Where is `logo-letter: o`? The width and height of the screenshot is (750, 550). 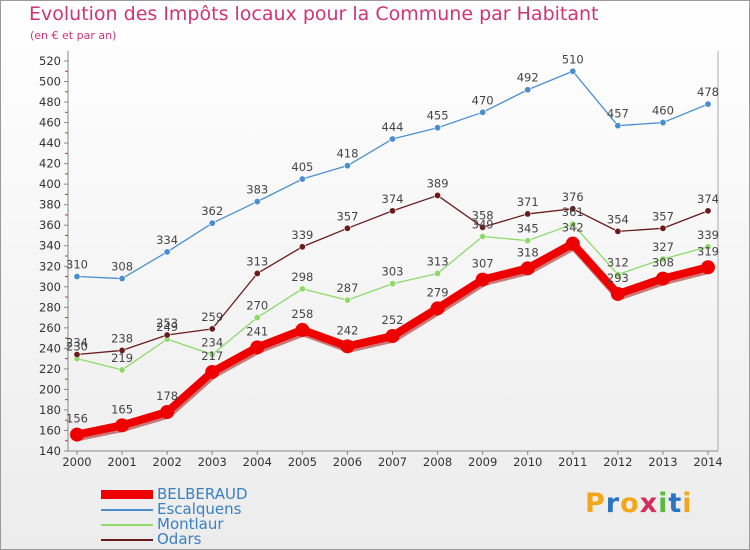
logo-letter: o is located at coordinates (630, 503).